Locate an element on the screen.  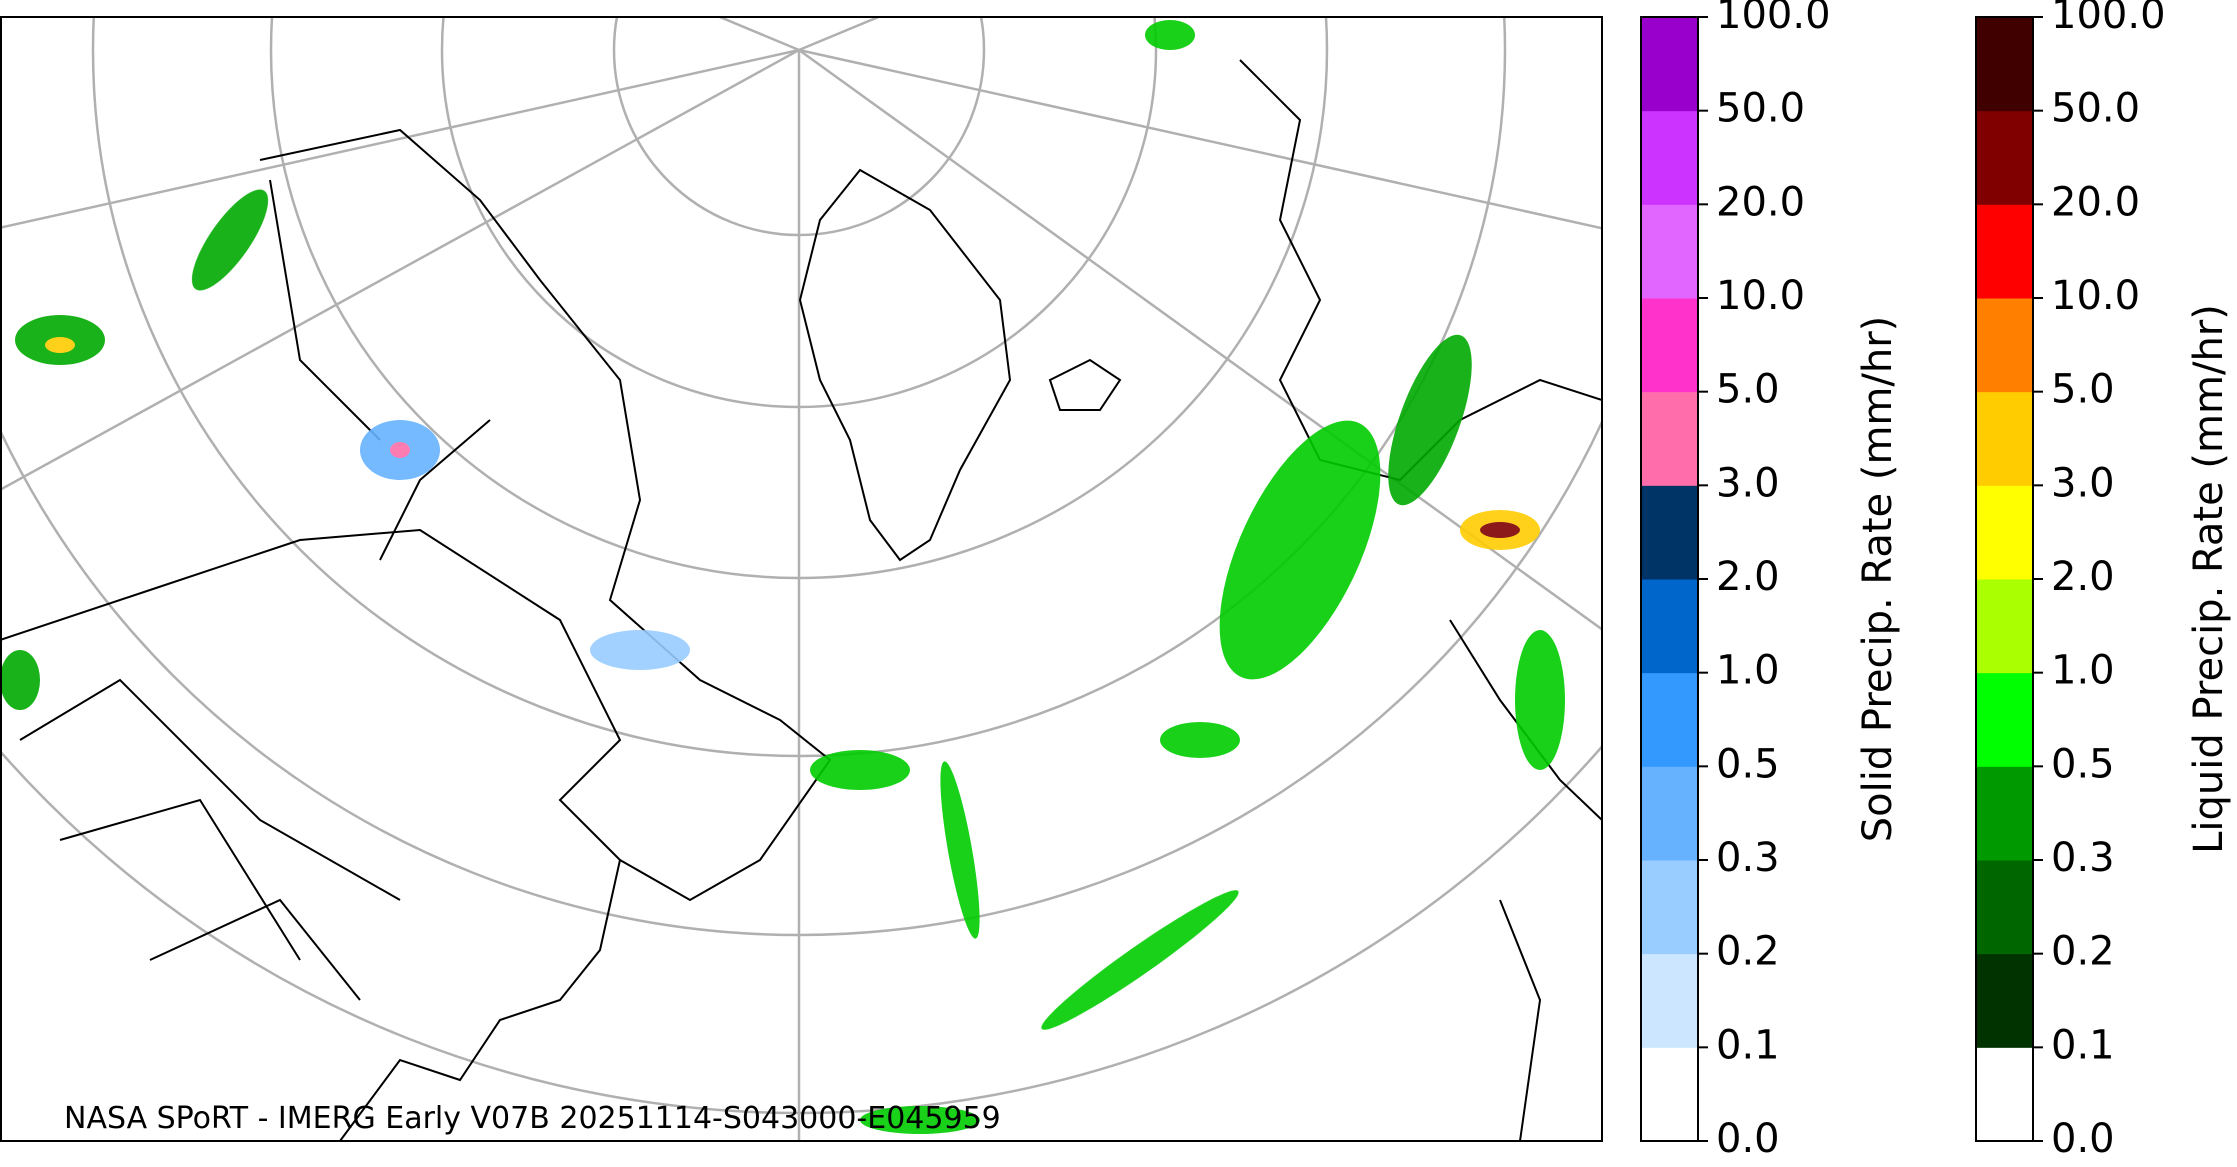
colorbar-label: Solid Precip. Rate (mm/hr) is located at coordinates (1878, 579).